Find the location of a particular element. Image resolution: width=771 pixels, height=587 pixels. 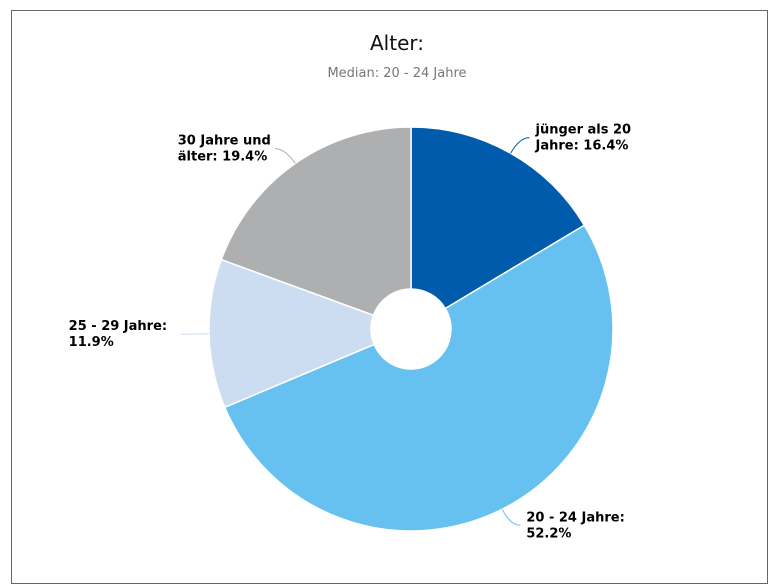

label-jünger-als-20-jahre-line-1: jünger als 20 is located at coordinates (582, 130).